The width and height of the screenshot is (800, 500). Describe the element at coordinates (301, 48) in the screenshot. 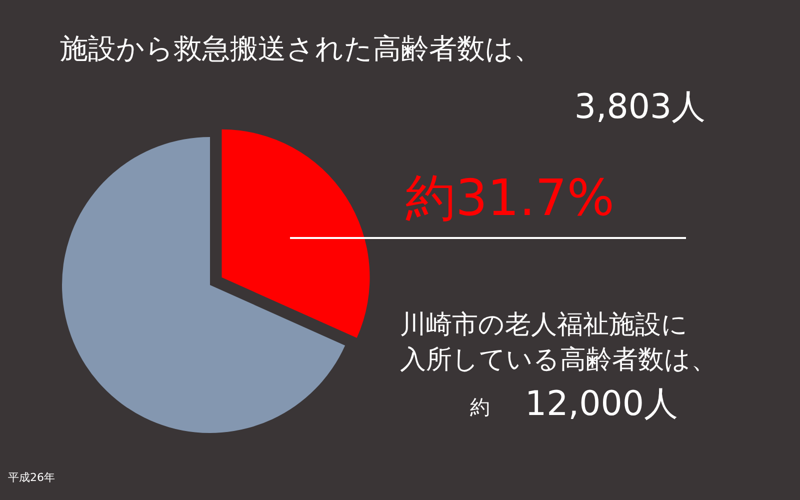

I see `chart-title: 施設から救急搬送された高齢者数は、` at that location.